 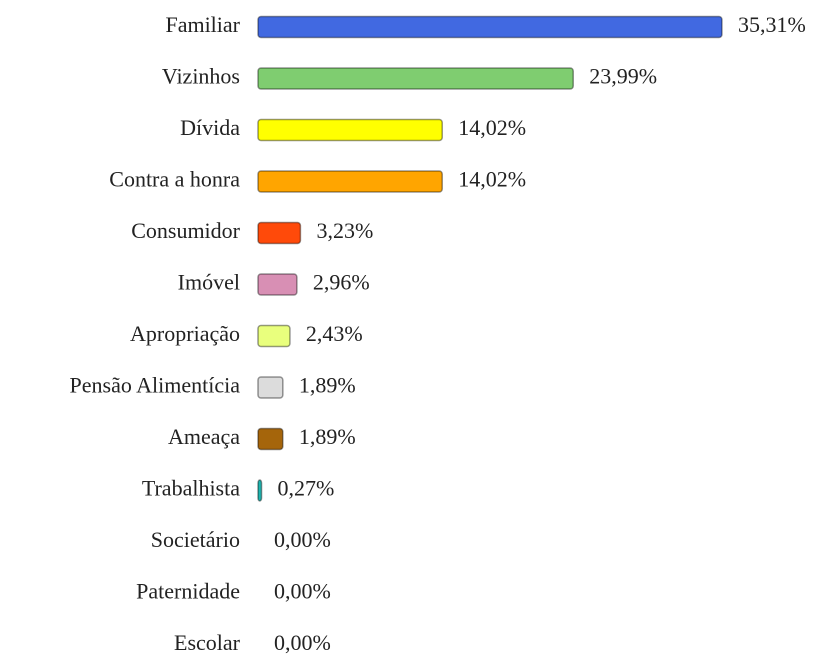 What do you see at coordinates (155, 385) in the screenshot?
I see `category-label: Pensão Alimentícia` at bounding box center [155, 385].